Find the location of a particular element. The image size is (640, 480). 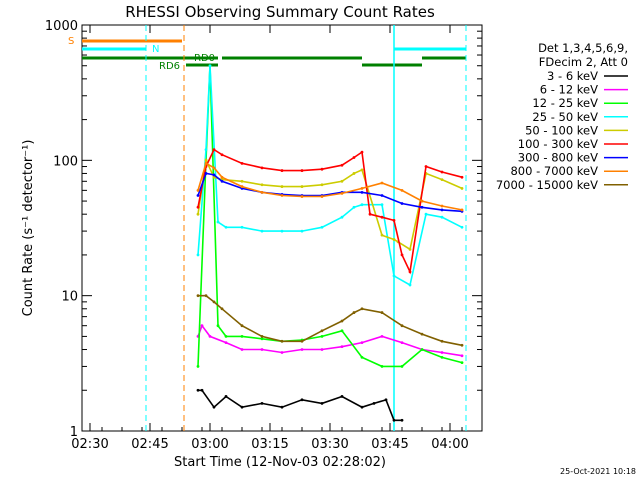

legend-label-3: 25 - 50 keV is located at coordinates (565, 117).